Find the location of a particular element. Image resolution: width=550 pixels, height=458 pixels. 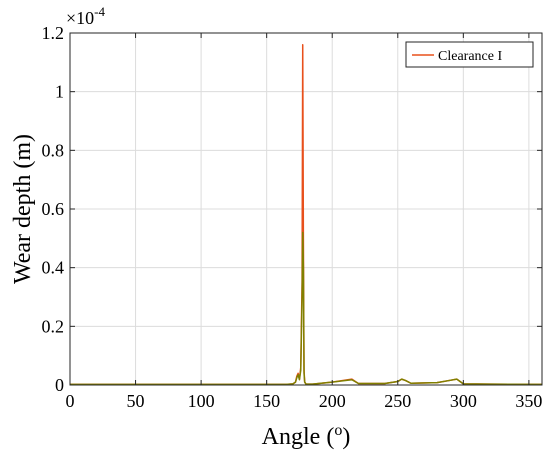

x-axis-label: Angle (o) is located at coordinates (306, 436).